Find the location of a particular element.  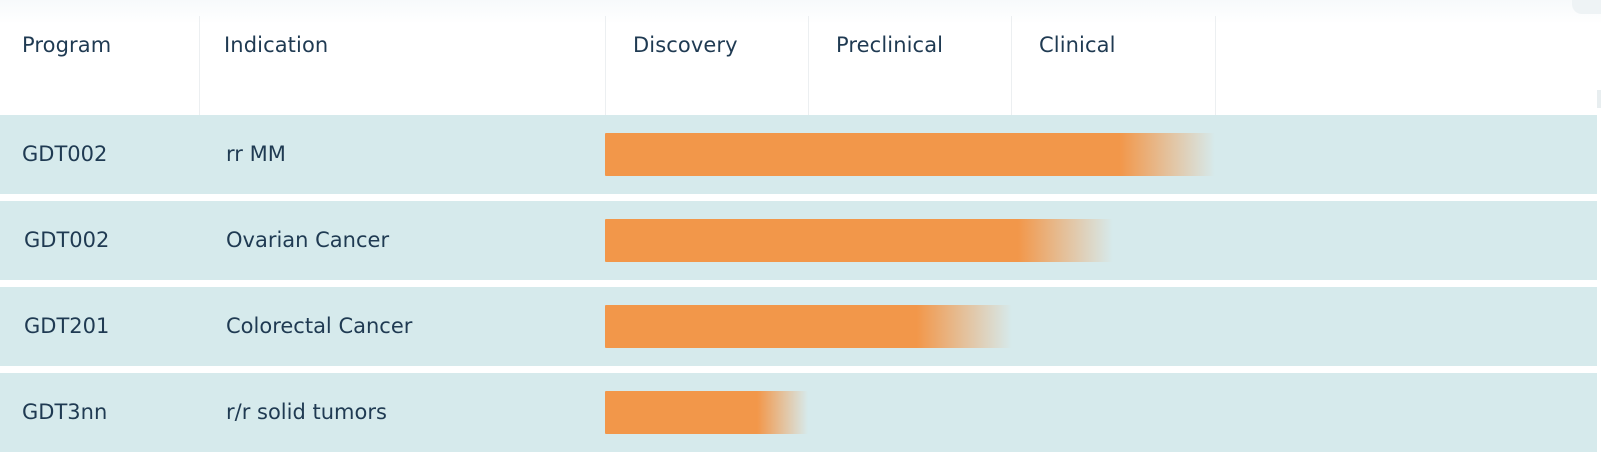

header-clinical: Clinical is located at coordinates (1077, 45).